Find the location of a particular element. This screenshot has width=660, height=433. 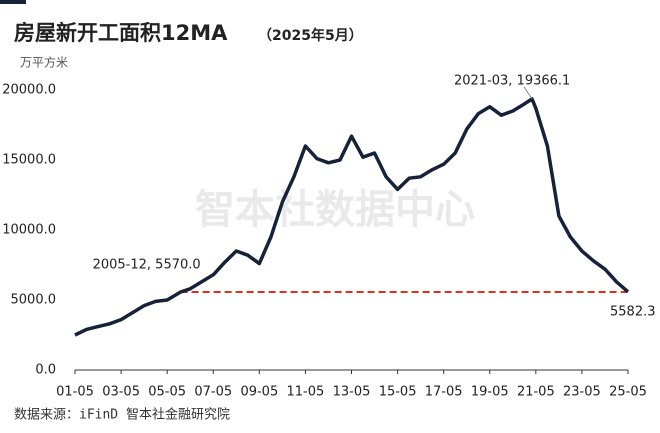

x-tick-label: 07-05 is located at coordinates (213, 392).